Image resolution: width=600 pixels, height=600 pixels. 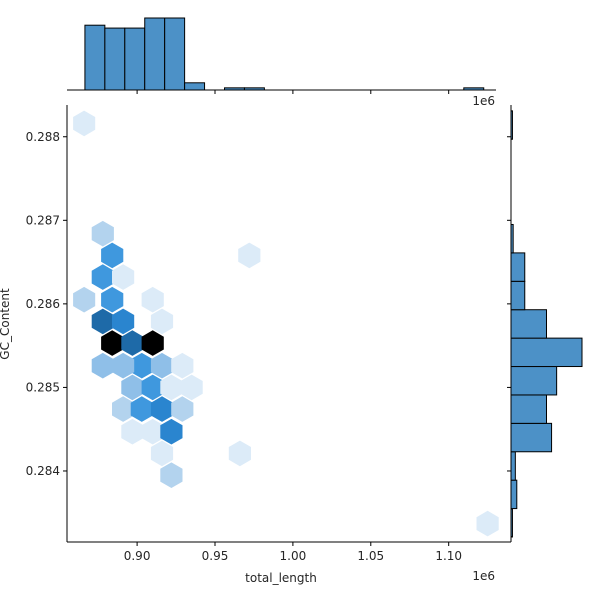 What do you see at coordinates (6, 324) in the screenshot?
I see `y-axis-label: GC_Content` at bounding box center [6, 324].